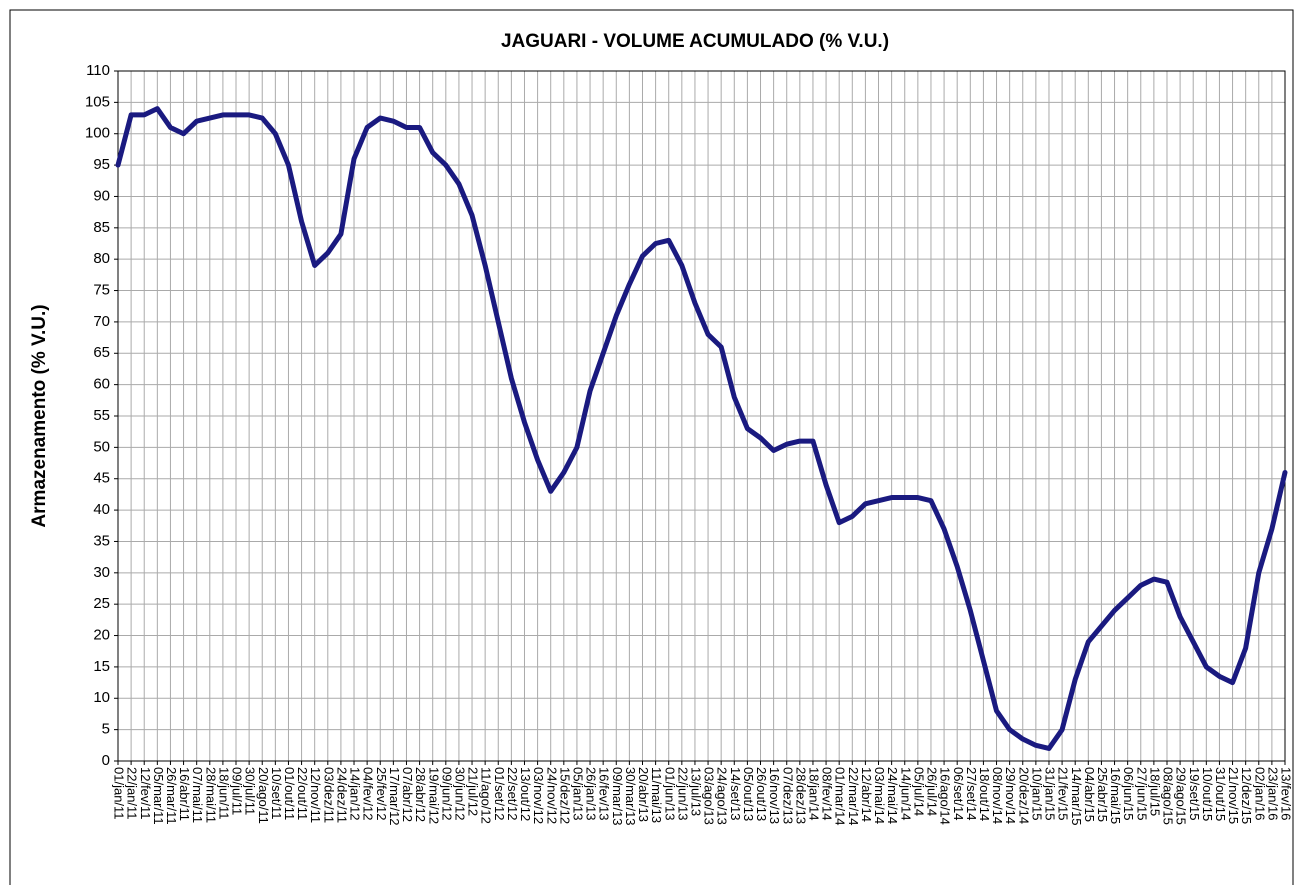 This screenshot has height=890, width=1304. What do you see at coordinates (237, 791) in the screenshot?
I see `x-tick-label: 09/jul/11` at bounding box center [237, 791].